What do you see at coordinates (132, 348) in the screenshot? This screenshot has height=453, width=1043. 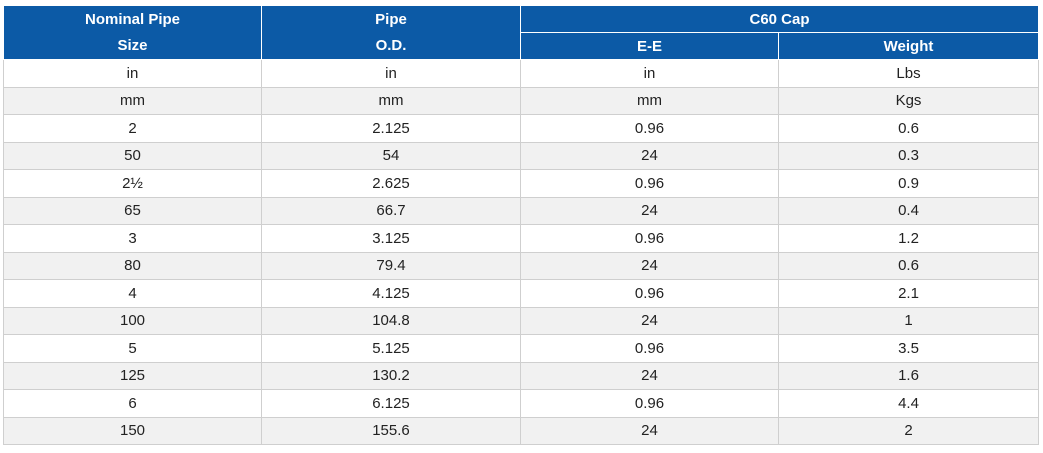 I see `cell-nominal-size: 5` at bounding box center [132, 348].